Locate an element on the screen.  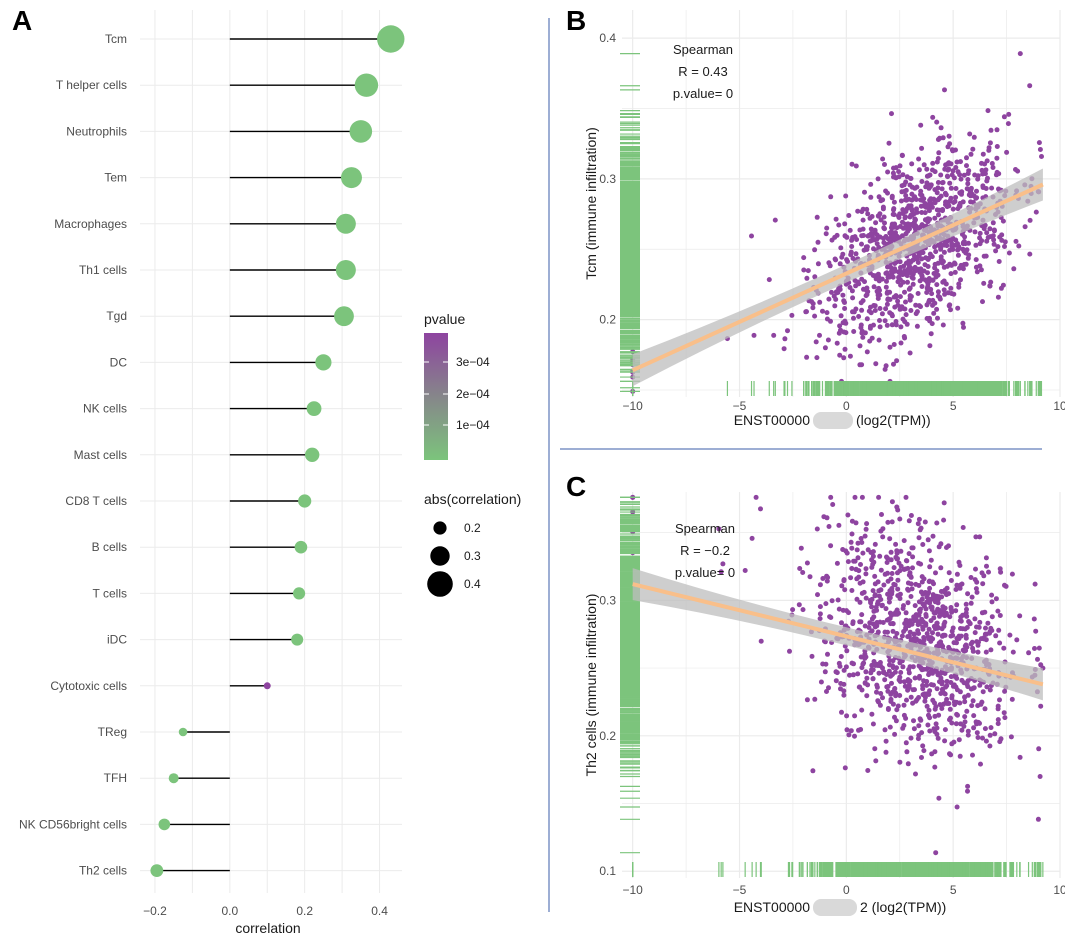
x-tick-label: 10 is located at coordinates (1059, 406).